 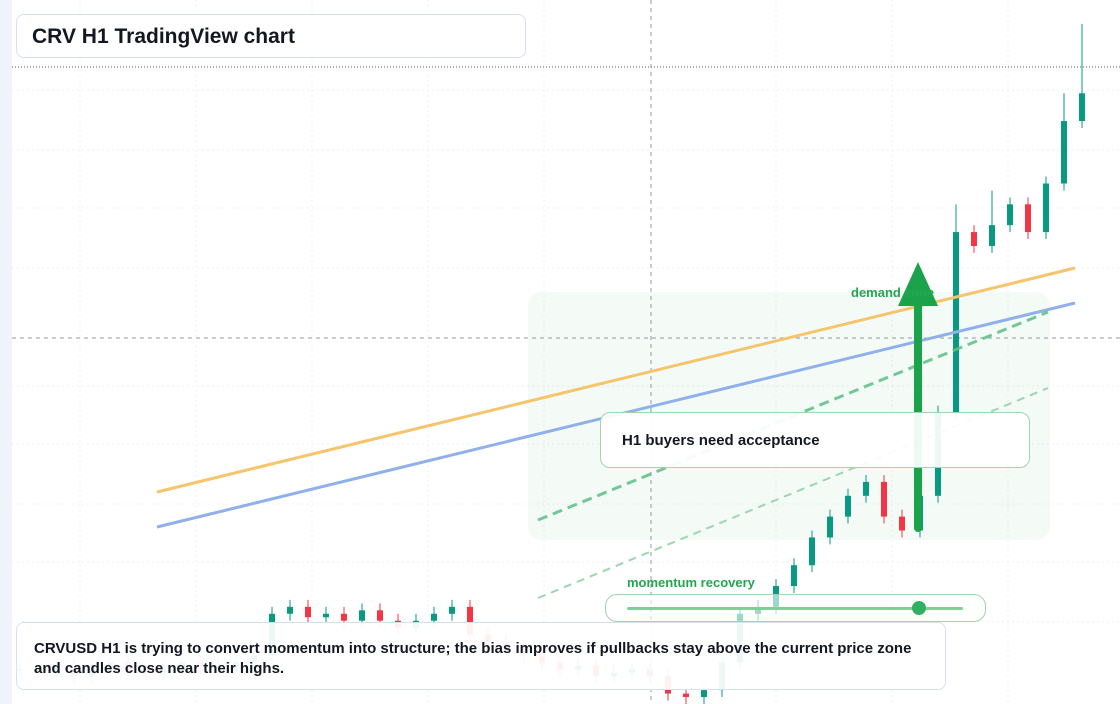 What do you see at coordinates (919, 608) in the screenshot?
I see `slider-knob` at bounding box center [919, 608].